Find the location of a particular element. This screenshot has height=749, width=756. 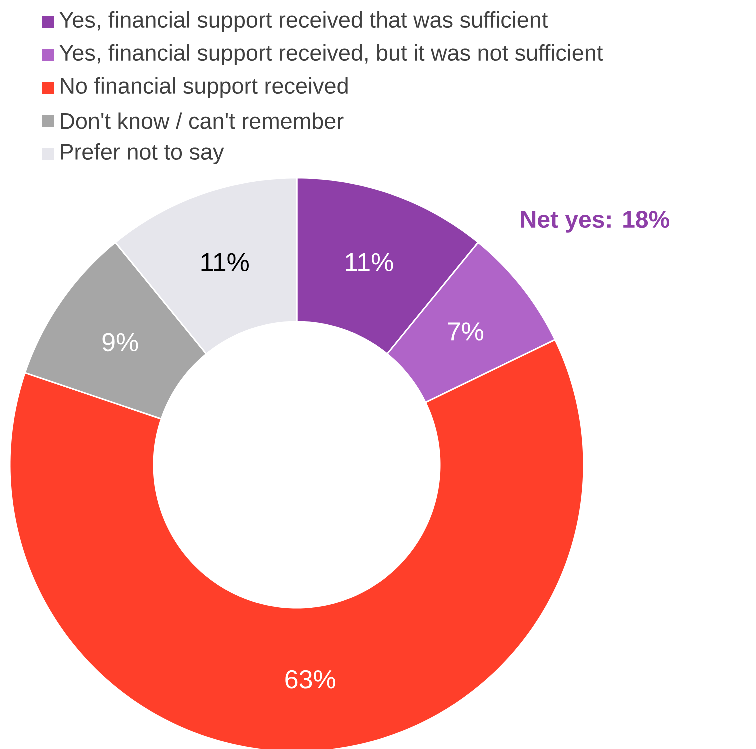

data-label: 7% is located at coordinates (466, 331).